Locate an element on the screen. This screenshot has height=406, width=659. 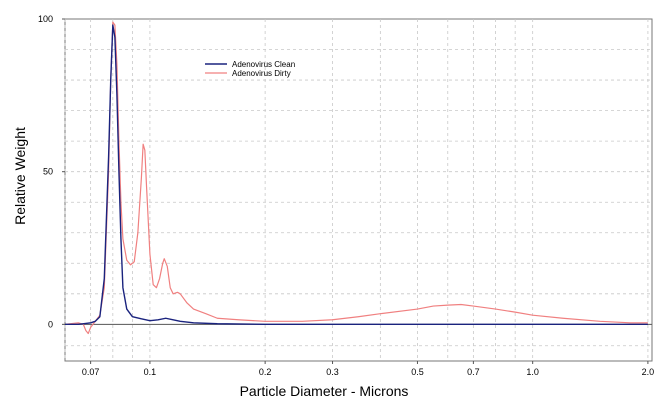
x-tick-label: 0.3 is located at coordinates (332, 372).